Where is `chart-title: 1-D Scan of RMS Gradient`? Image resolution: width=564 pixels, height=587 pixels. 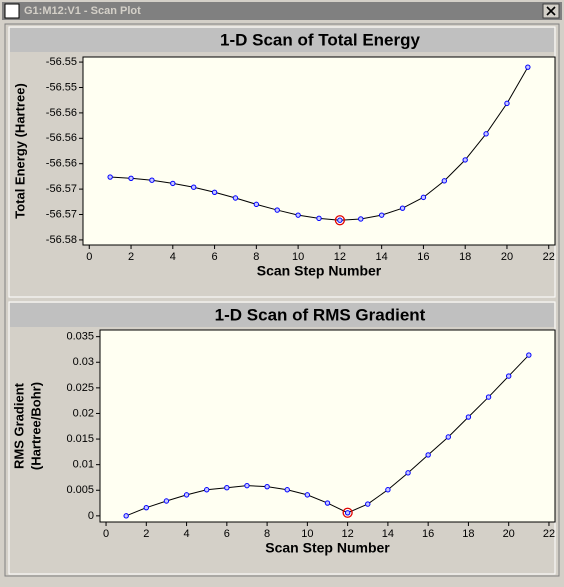
chart-title: 1-D Scan of RMS Gradient is located at coordinates (320, 314).